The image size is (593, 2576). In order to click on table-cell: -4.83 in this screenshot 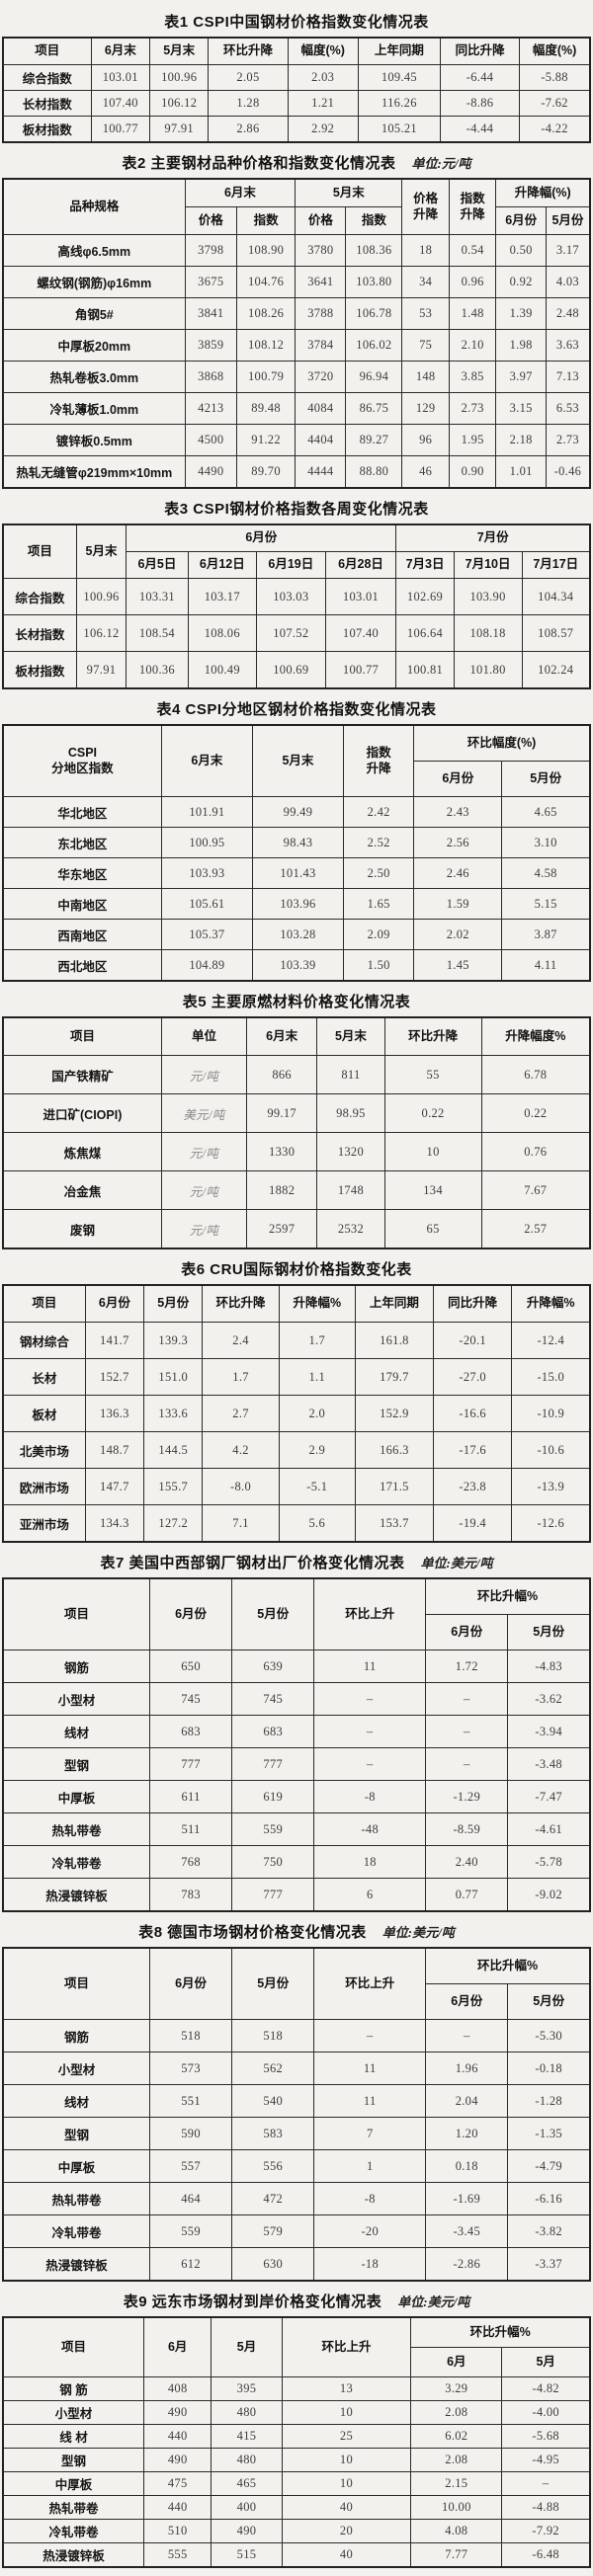, I will do `click(549, 1666)`.